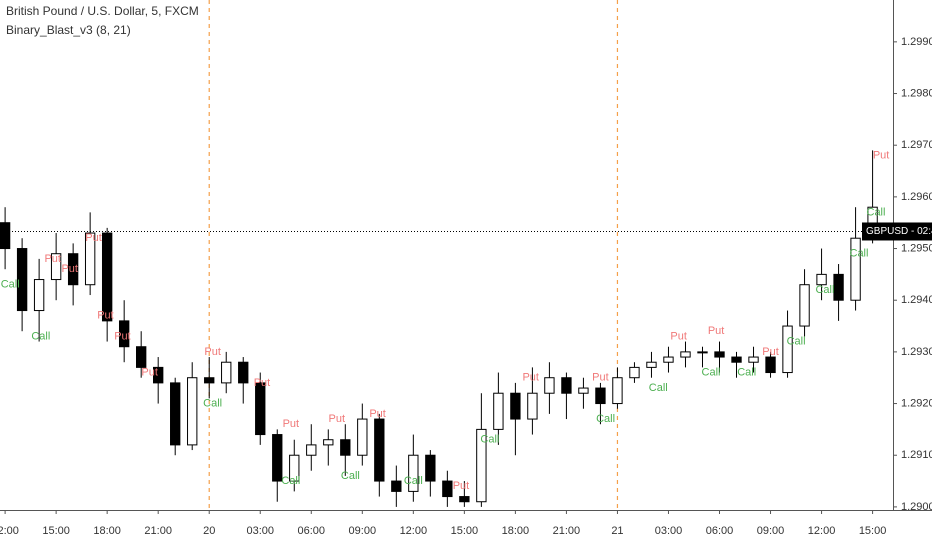  What do you see at coordinates (916, 352) in the screenshot?
I see `y-tick-label: 1.2930` at bounding box center [916, 352].